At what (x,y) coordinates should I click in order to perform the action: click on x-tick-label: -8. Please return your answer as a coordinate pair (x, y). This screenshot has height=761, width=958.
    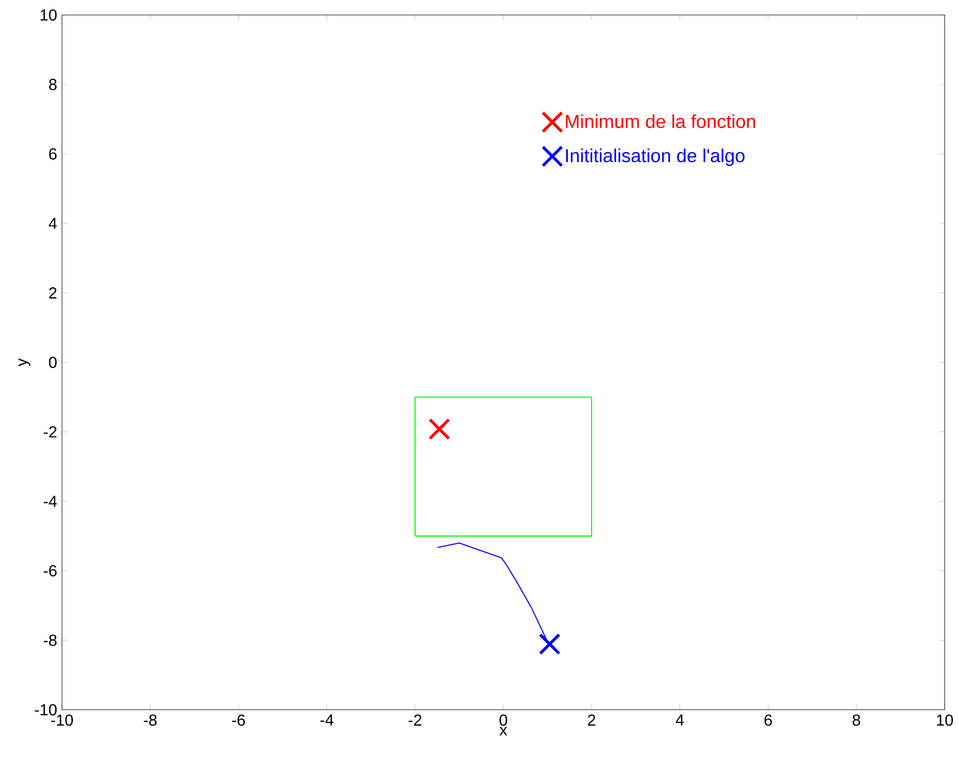
    Looking at the image, I should click on (150, 720).